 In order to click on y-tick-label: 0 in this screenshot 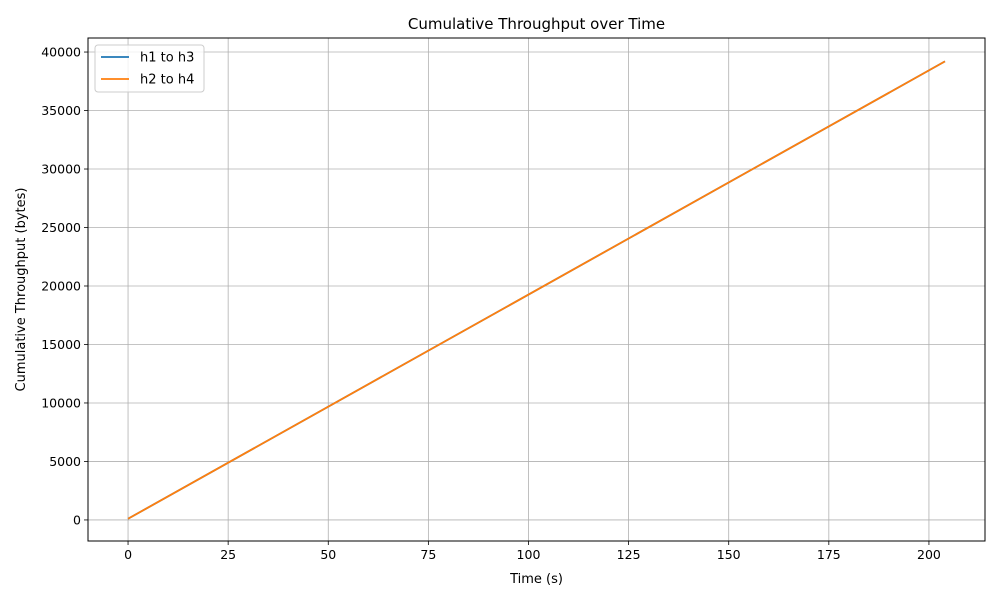, I will do `click(77, 519)`.